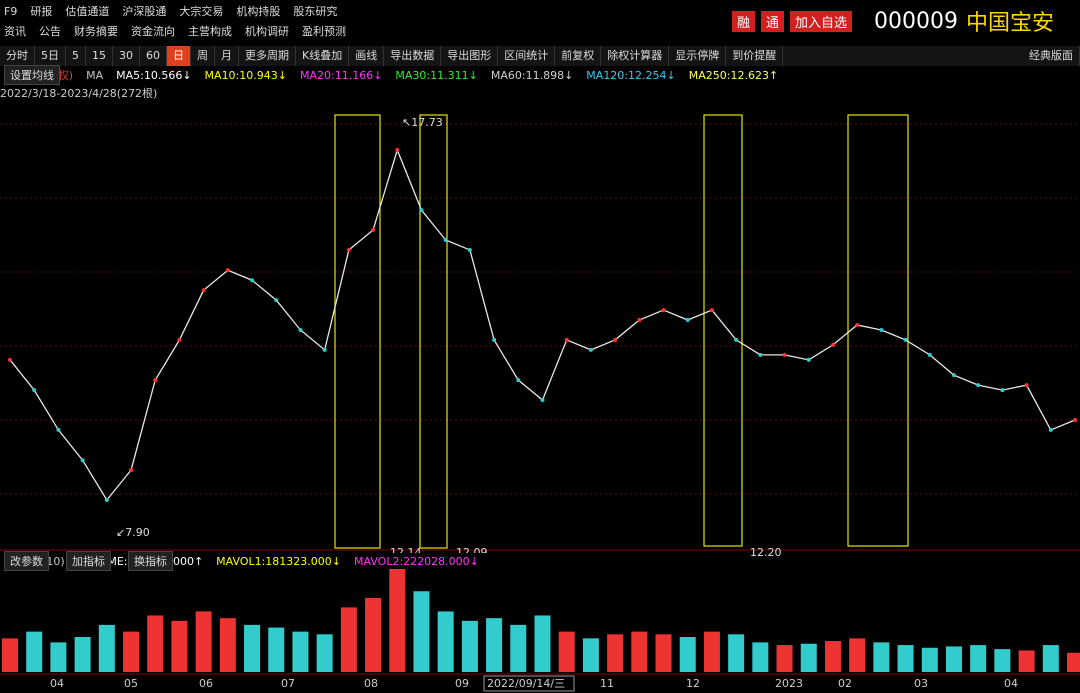 This screenshot has width=1080, height=693. Describe the element at coordinates (99, 56) in the screenshot. I see `toolbar-button: 15` at that location.